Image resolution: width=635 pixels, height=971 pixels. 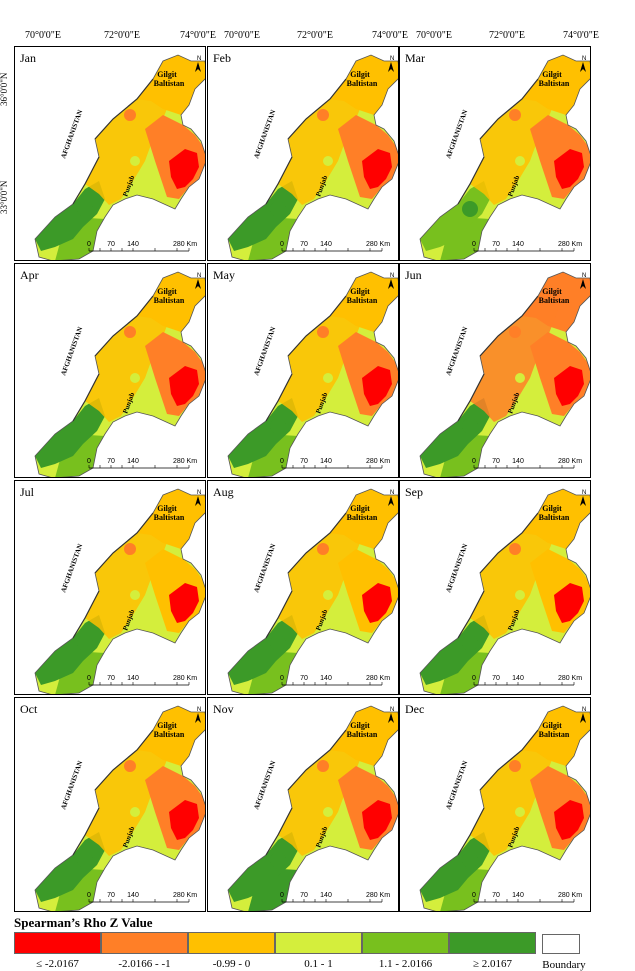 What do you see at coordinates (413, 275) in the screenshot?
I see `month-label: Jun` at bounding box center [413, 275].